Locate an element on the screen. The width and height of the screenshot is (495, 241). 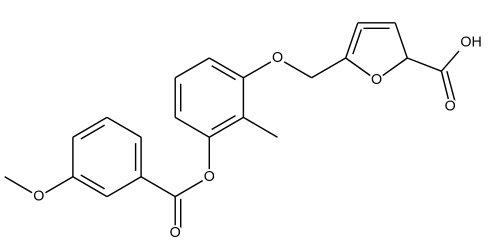
atom-label: OH is located at coordinates (470, 43).